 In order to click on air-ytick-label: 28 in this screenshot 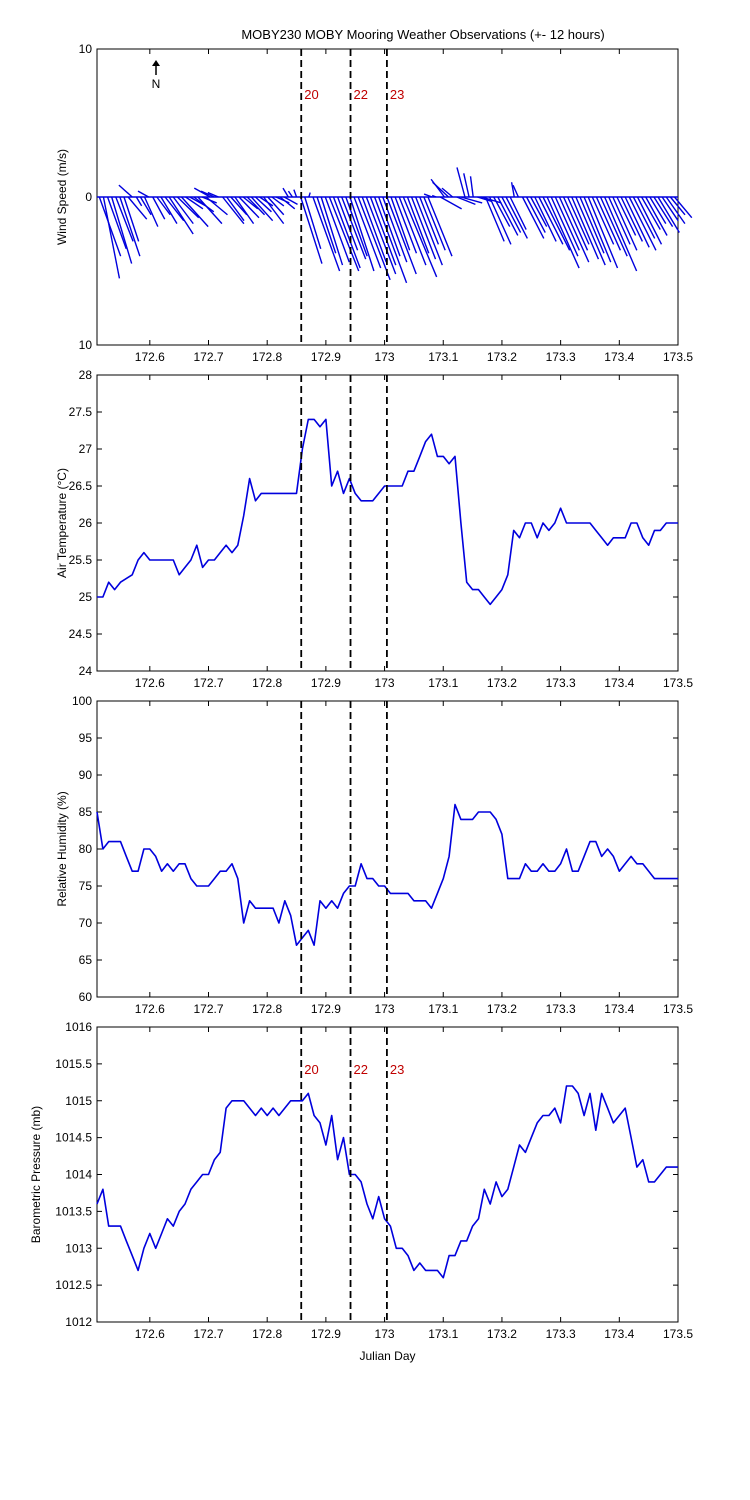, I will do `click(86, 375)`.